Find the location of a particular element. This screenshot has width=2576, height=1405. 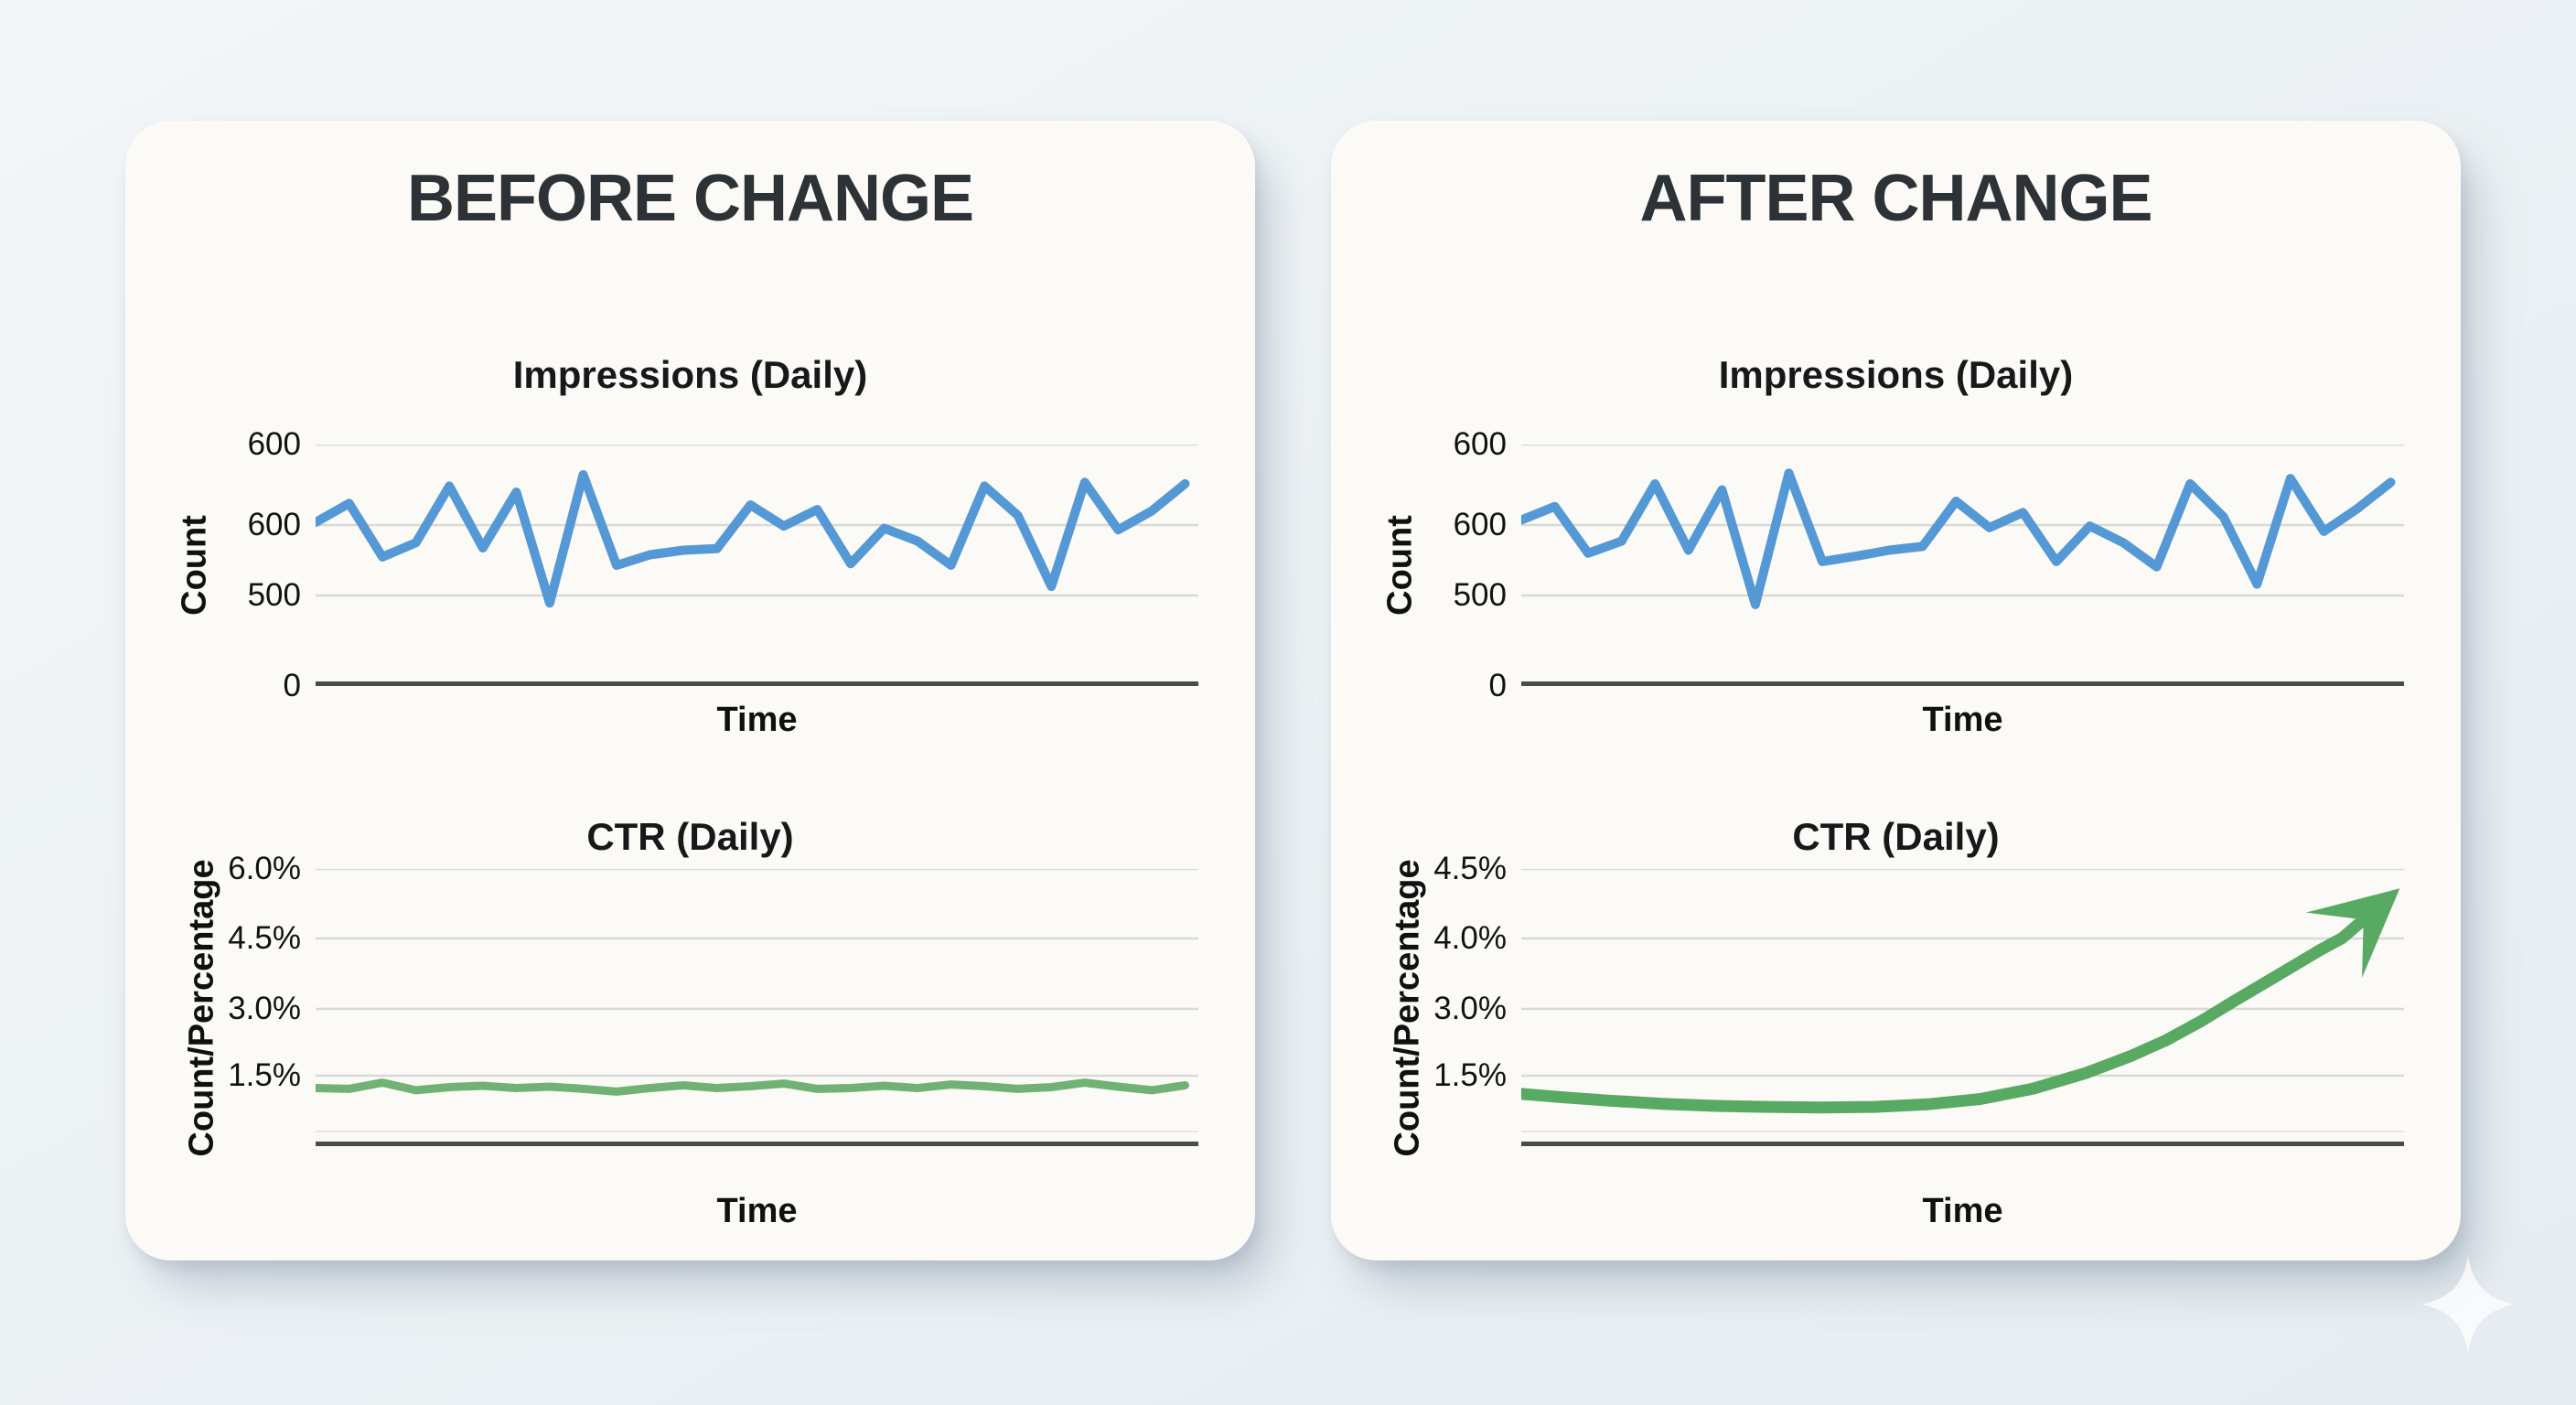

panel-title: BEFORE CHANGE is located at coordinates (690, 198).